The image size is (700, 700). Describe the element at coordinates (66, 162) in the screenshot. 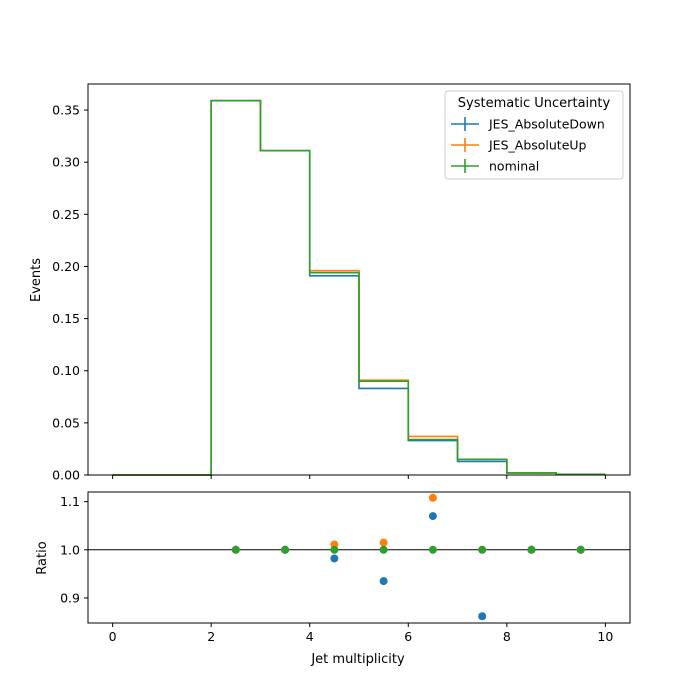

I see `main-y-tick-label: 0.30` at that location.